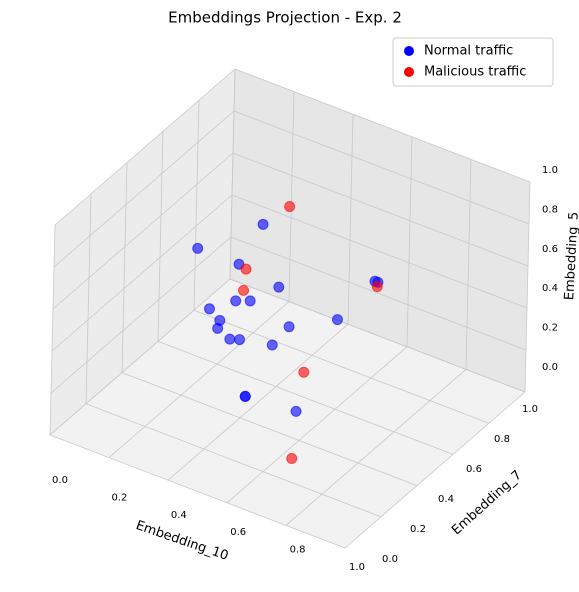 The height and width of the screenshot is (592, 579). I want to click on x-tick-label: 0.6, so click(238, 532).